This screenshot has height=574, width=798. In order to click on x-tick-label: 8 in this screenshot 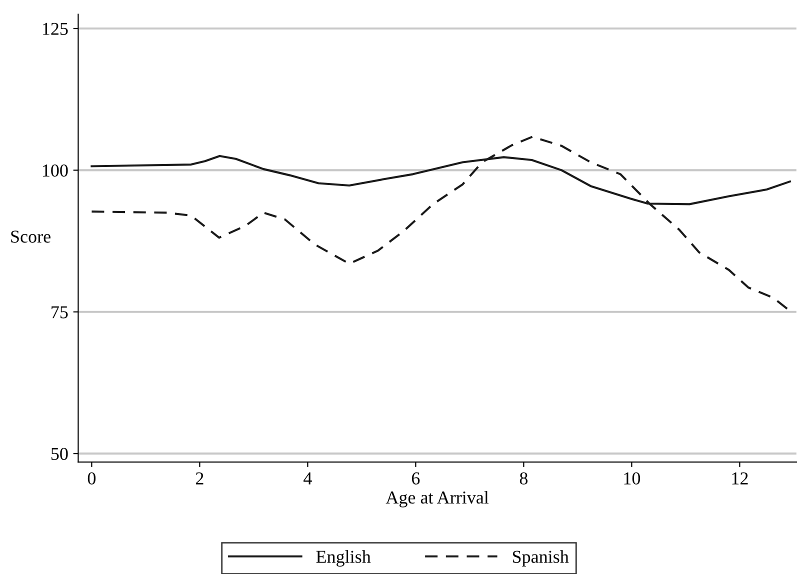, I will do `click(524, 478)`.